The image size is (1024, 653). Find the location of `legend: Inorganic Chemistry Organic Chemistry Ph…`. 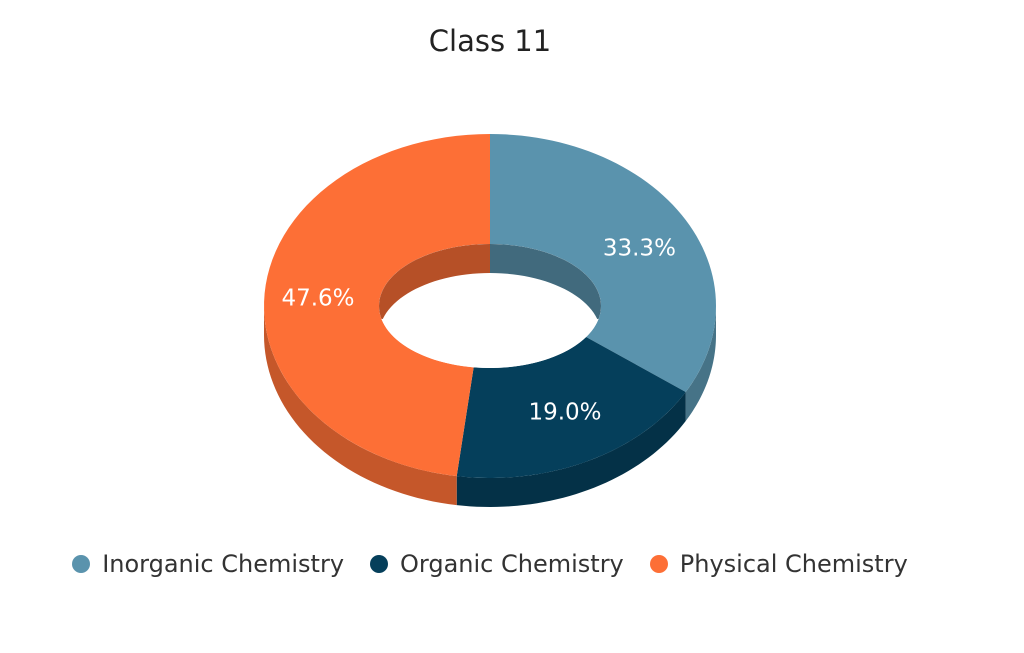

legend: Inorganic Chemistry Organic Chemistry Ph… is located at coordinates (490, 564).